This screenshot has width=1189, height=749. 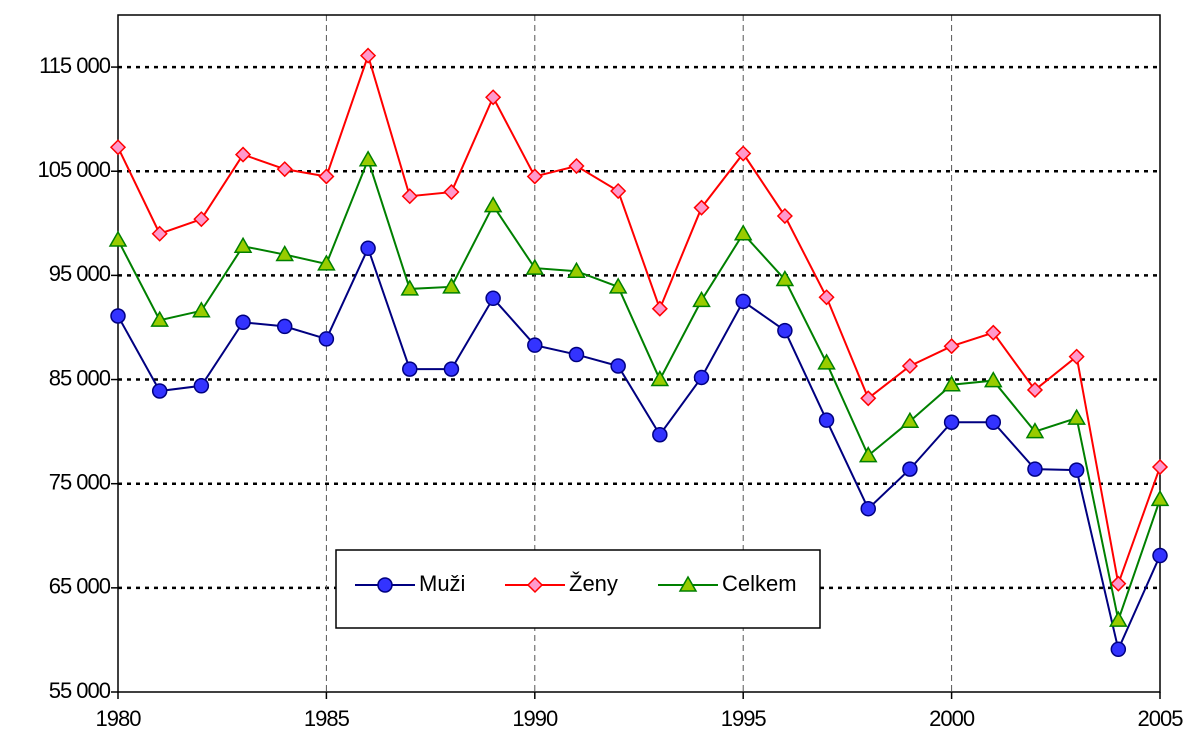 What do you see at coordinates (73, 169) in the screenshot?
I see `y-tick-label: 105 000` at bounding box center [73, 169].